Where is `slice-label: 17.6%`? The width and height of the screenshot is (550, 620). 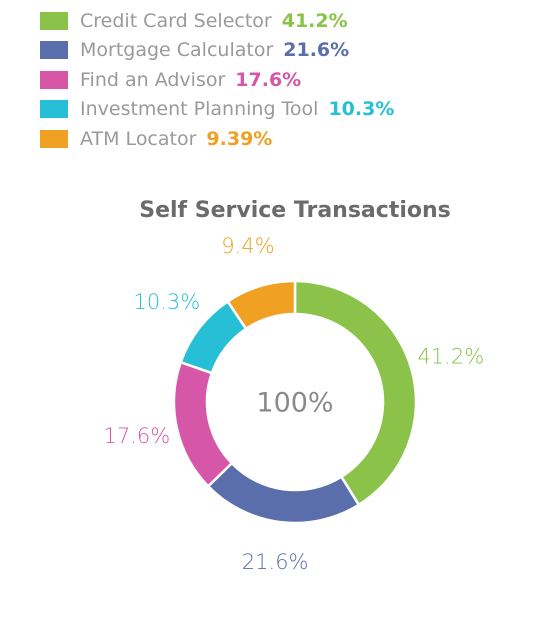 slice-label: 17.6% is located at coordinates (136, 436).